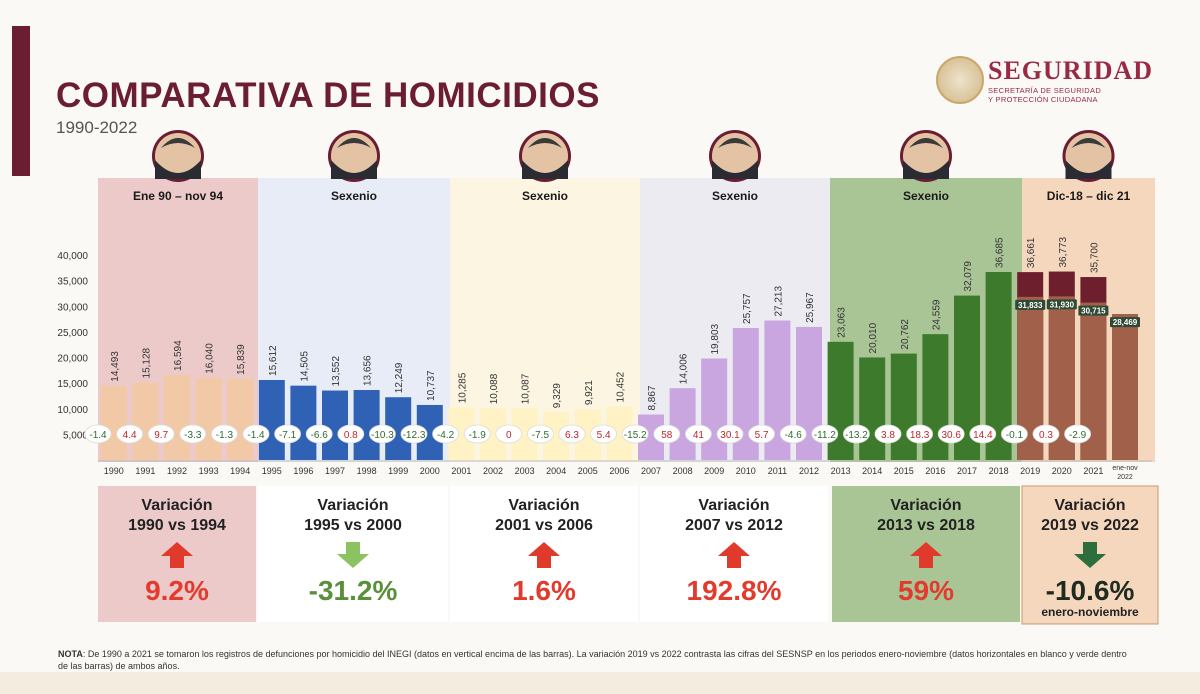  I want to click on bar-value-label: 36,685, so click(1000, 252).